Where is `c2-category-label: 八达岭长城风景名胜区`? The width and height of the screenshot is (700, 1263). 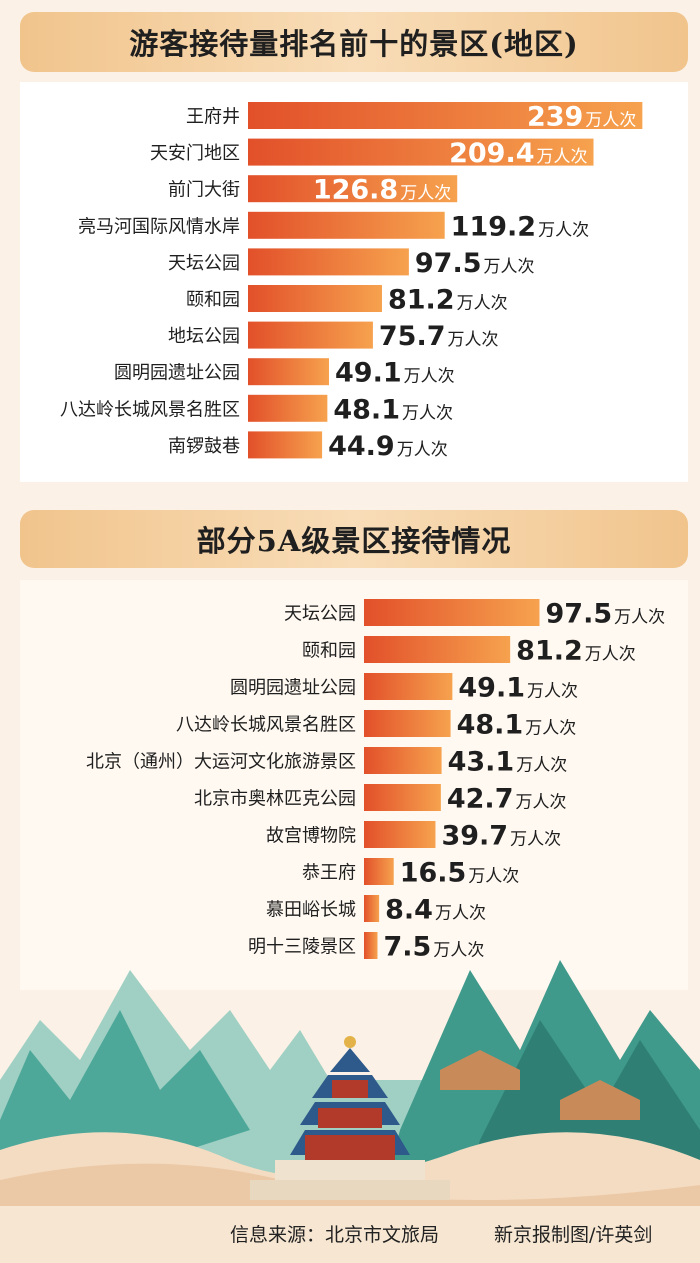
c2-category-label: 八达岭长城风景名胜区 is located at coordinates (266, 725).